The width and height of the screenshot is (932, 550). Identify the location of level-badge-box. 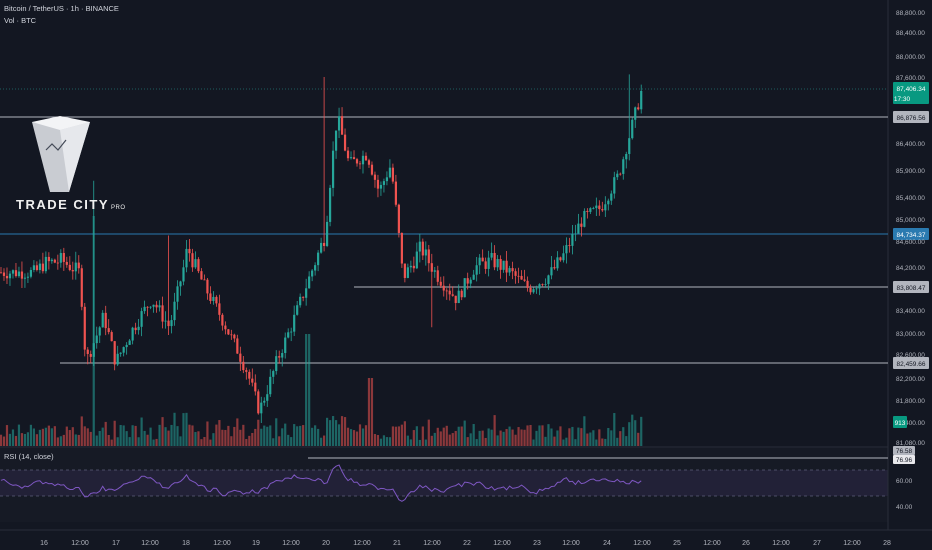
(911, 234).